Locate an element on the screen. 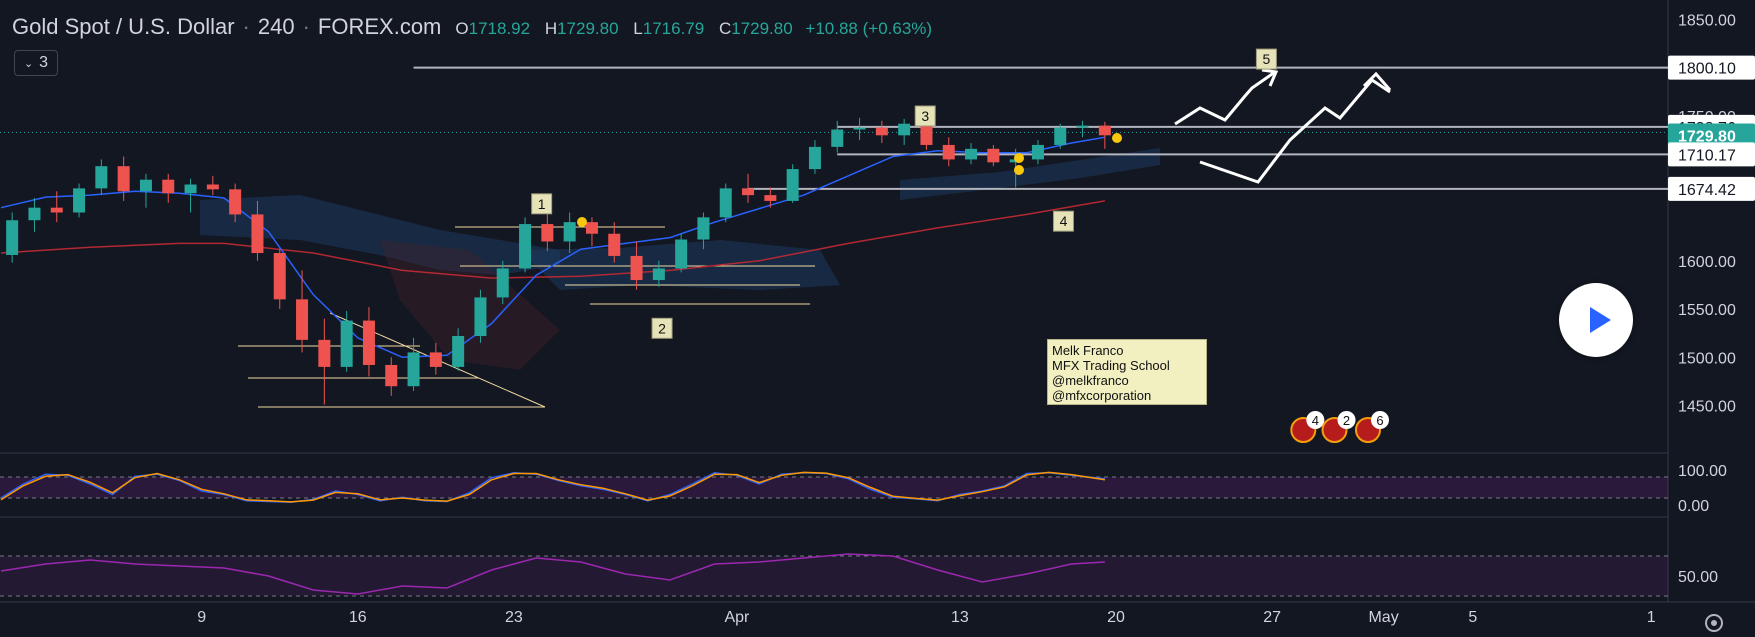  marker-dot is located at coordinates (582, 222).